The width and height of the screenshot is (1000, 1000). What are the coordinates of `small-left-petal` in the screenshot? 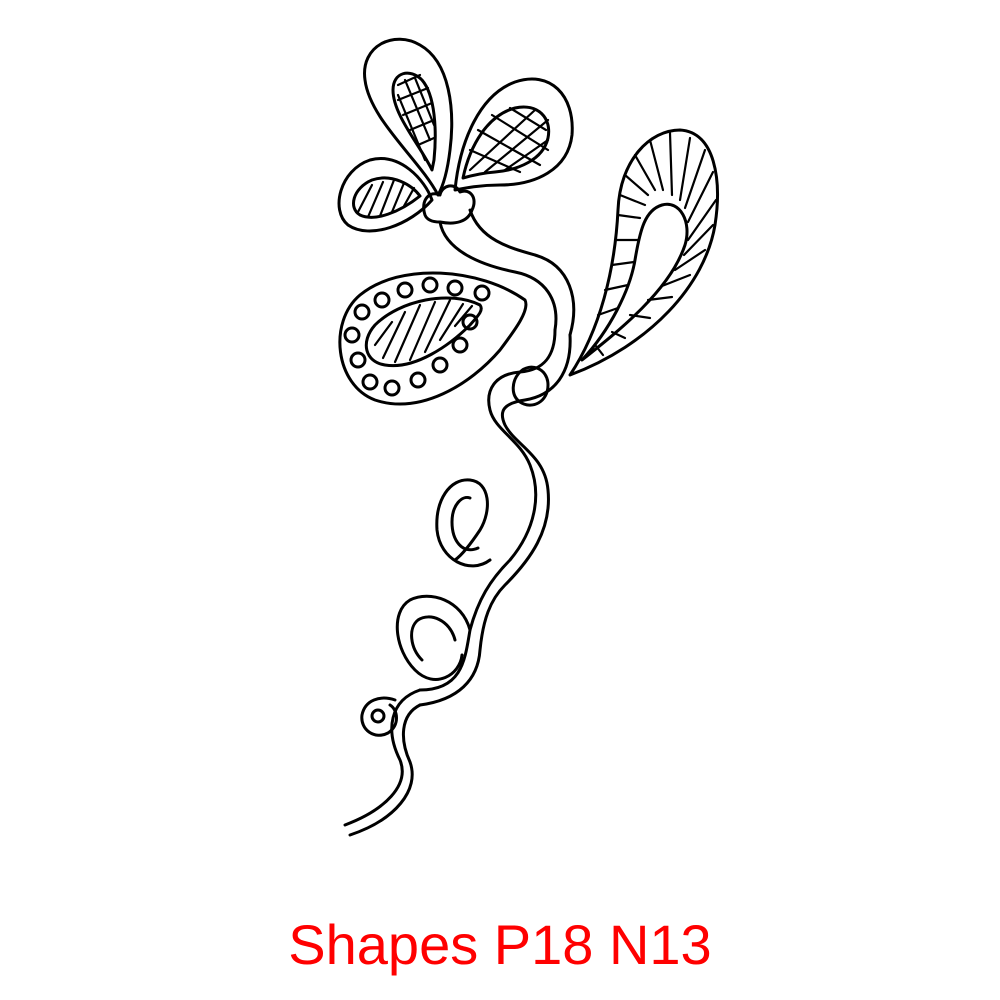 It's located at (385, 195).